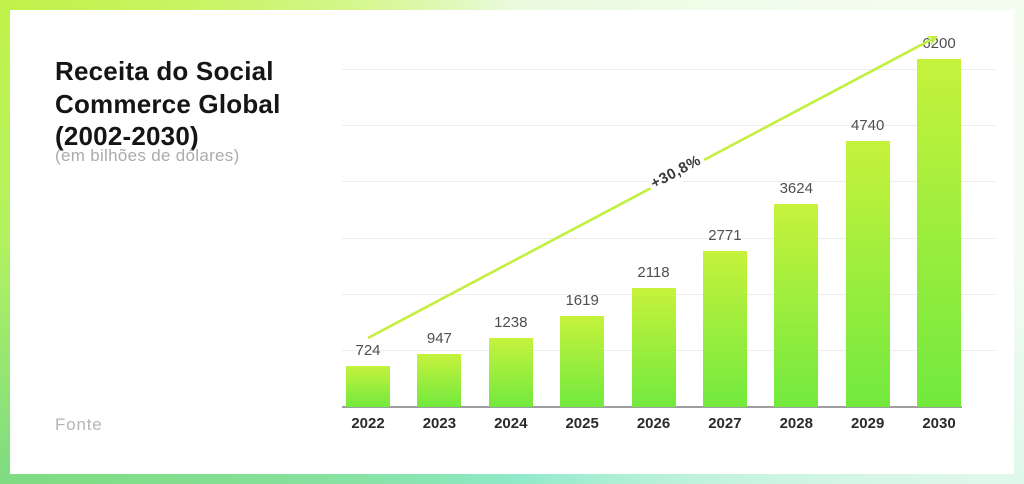  I want to click on chart-subtitle-units: (em bilhões de dólares), so click(147, 155).